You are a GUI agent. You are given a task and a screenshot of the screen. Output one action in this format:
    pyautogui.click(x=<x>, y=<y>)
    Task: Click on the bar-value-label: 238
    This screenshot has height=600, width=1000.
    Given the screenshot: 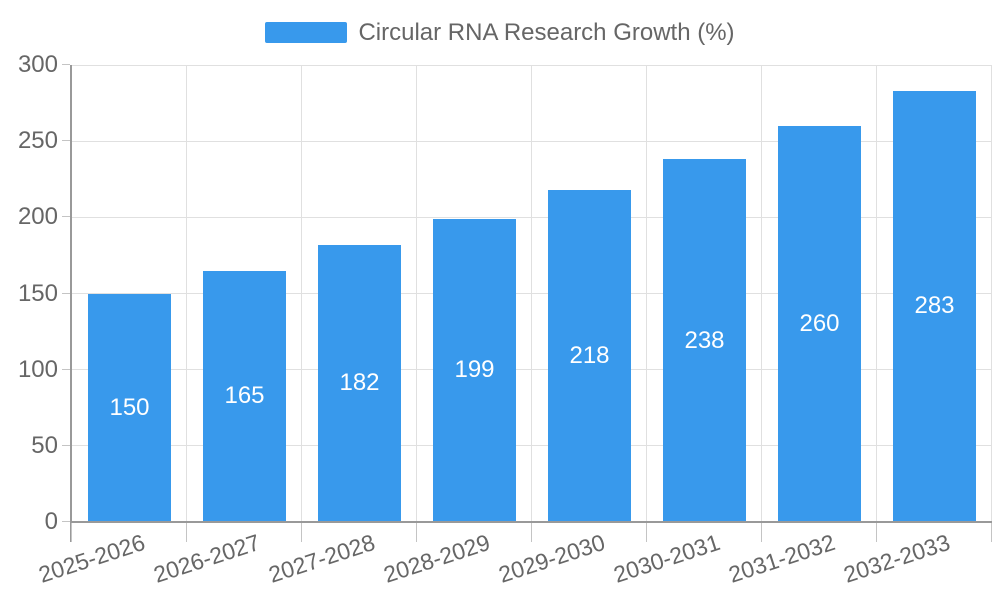 What is the action you would take?
    pyautogui.click(x=704, y=340)
    